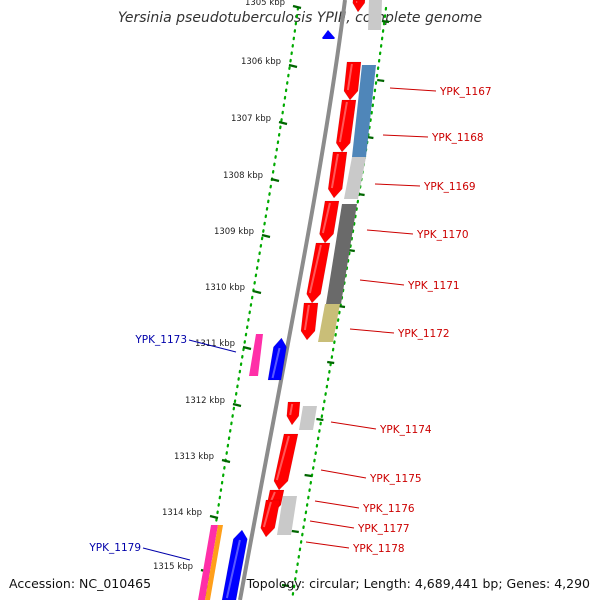 This screenshot has height=600, width=600. Describe the element at coordinates (378, 549) in the screenshot. I see `gene-label-forward: YPK_1178` at that location.